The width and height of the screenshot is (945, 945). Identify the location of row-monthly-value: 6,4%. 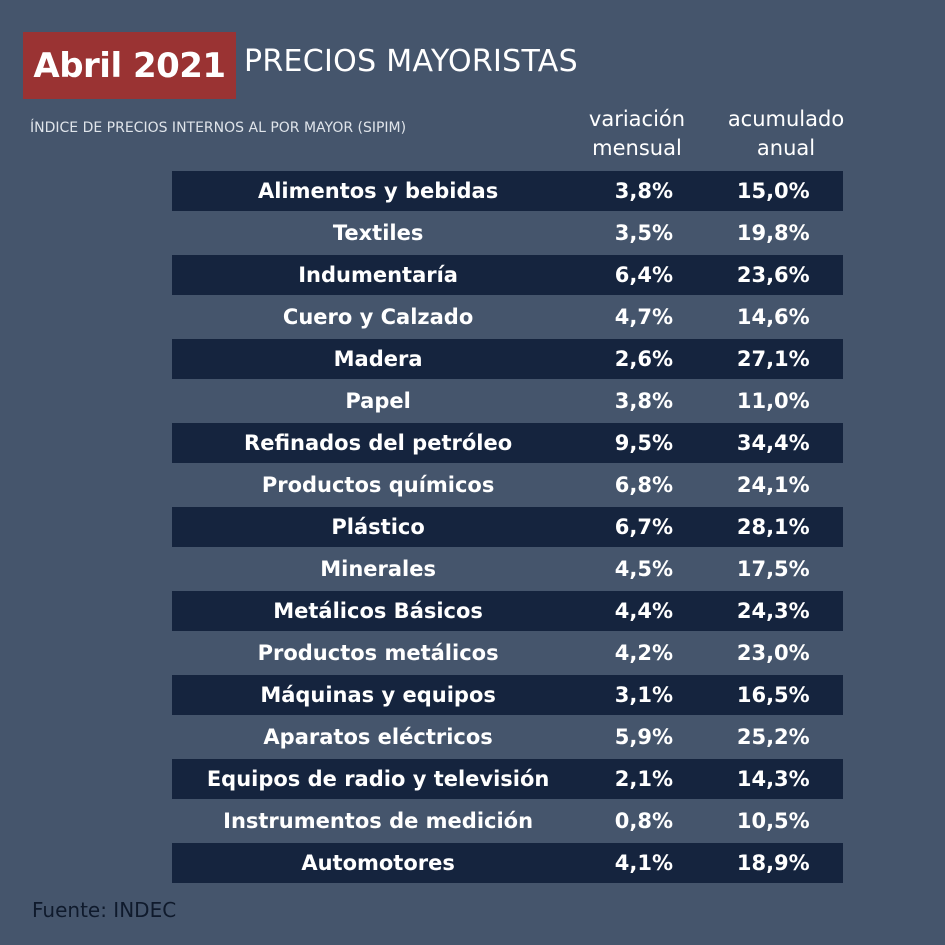
(644, 275).